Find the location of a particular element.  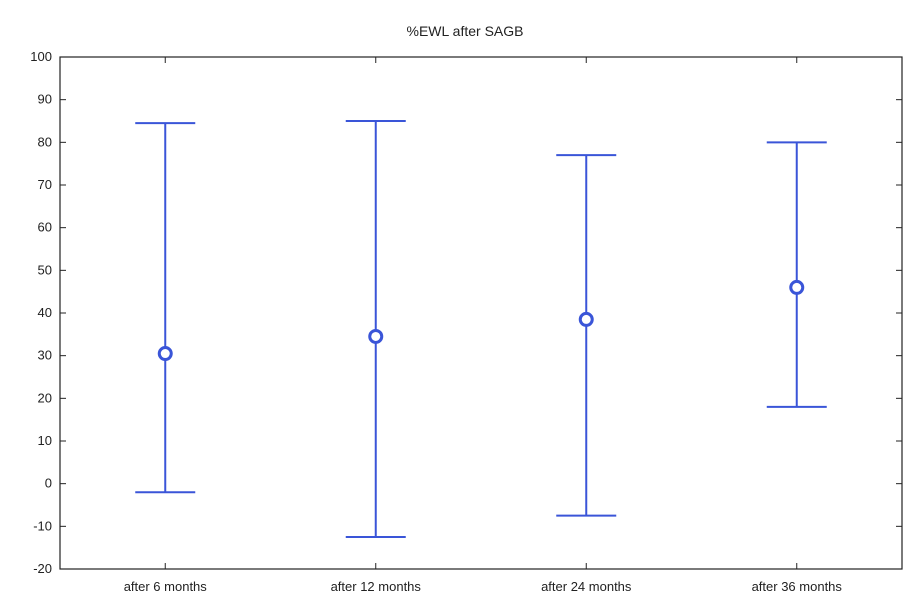

mean-markers is located at coordinates (481, 320).